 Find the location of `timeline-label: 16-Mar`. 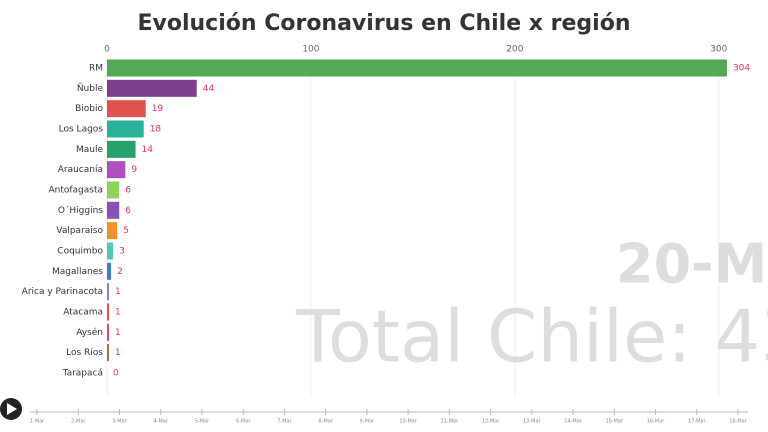

timeline-label: 16-Mar is located at coordinates (656, 422).